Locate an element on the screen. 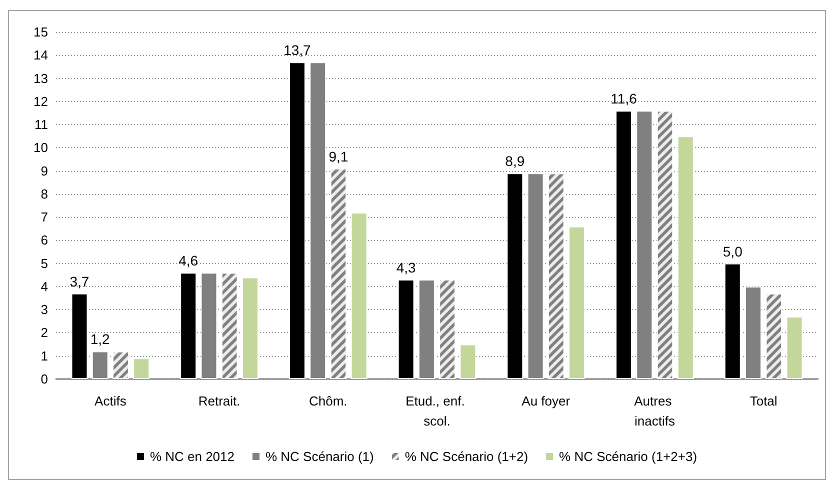 The height and width of the screenshot is (488, 832). legend-label: % NC Scénario (1) is located at coordinates (319, 456).